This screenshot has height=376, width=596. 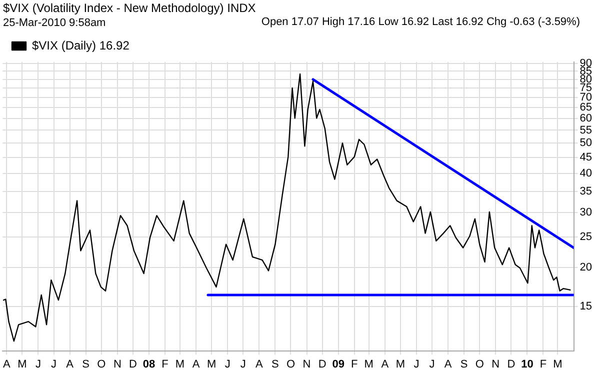 What do you see at coordinates (586, 306) in the screenshot?
I see `y-tick-label: 15` at bounding box center [586, 306].